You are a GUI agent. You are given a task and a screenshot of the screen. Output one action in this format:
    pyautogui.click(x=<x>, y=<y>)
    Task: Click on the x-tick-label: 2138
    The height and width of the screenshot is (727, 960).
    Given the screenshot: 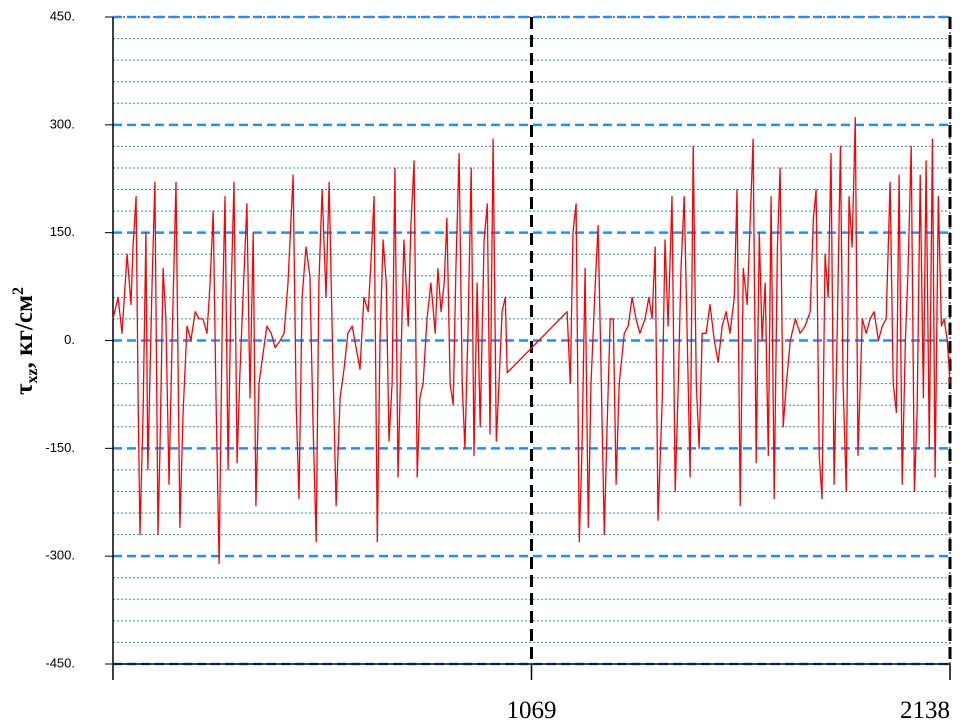 What is the action you would take?
    pyautogui.click(x=925, y=710)
    